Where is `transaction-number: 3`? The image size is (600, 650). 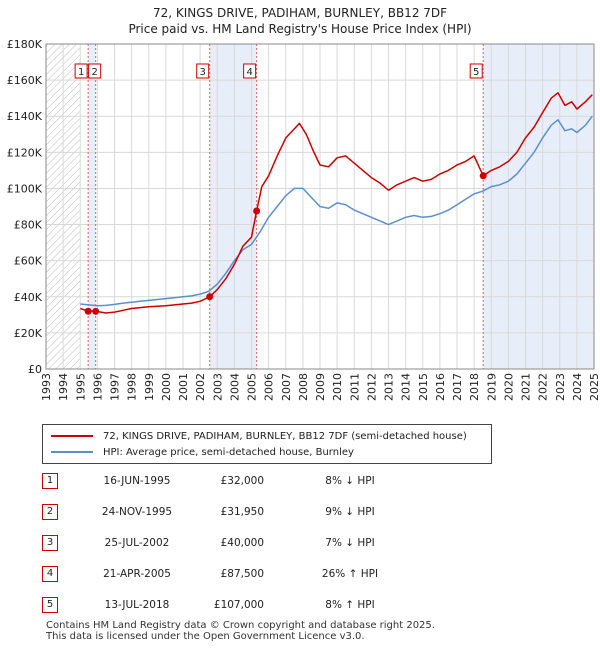
transaction-number: 3 is located at coordinates (50, 543).